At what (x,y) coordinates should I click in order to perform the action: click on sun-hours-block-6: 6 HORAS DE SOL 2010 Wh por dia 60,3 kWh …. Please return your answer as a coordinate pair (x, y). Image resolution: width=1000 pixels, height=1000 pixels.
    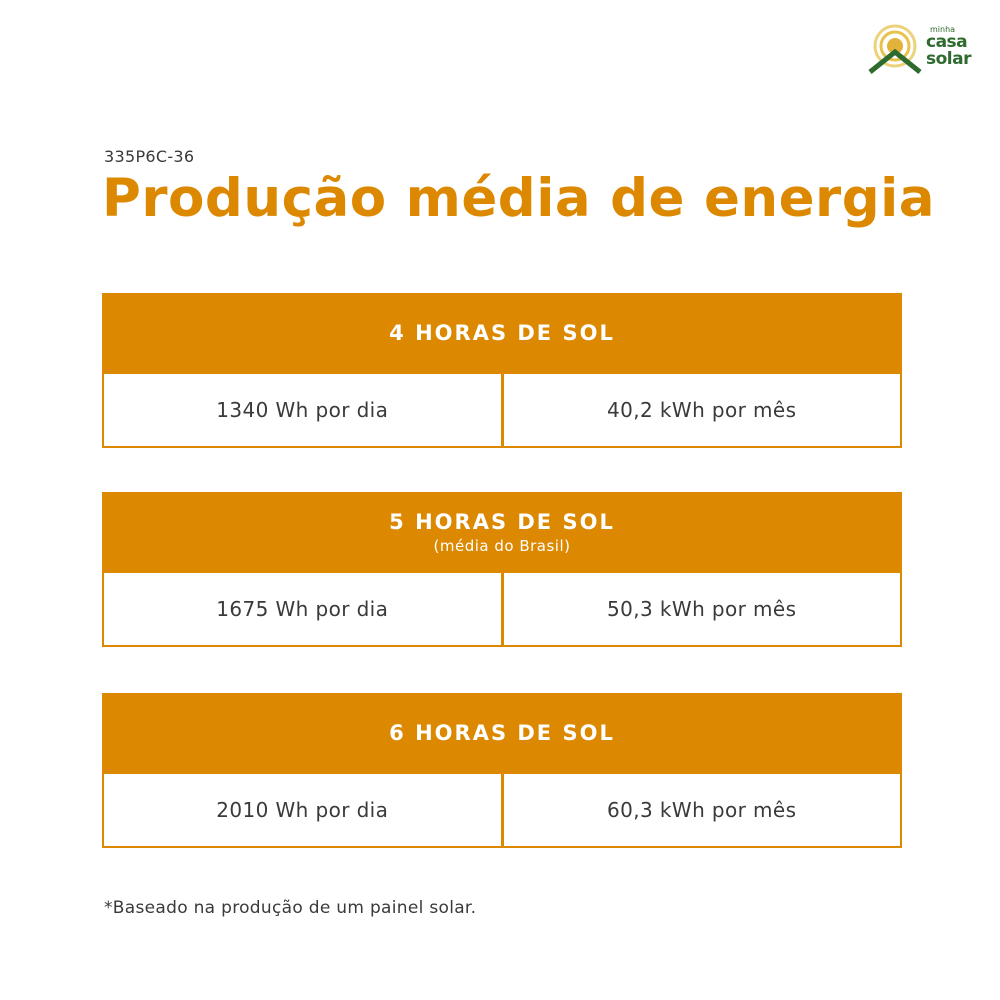
    Looking at the image, I should click on (502, 770).